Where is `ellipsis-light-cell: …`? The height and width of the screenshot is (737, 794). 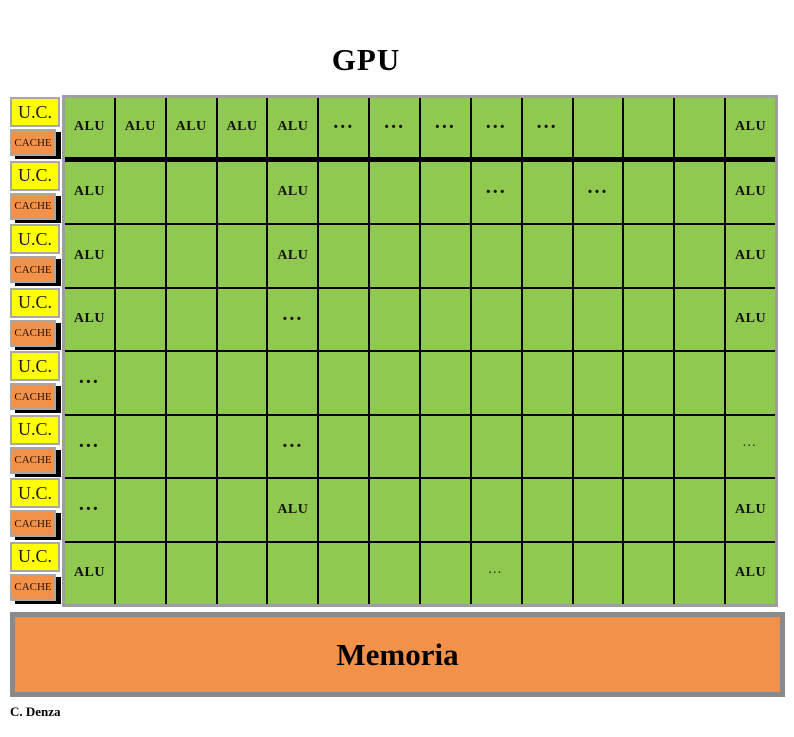 ellipsis-light-cell: … is located at coordinates (750, 446).